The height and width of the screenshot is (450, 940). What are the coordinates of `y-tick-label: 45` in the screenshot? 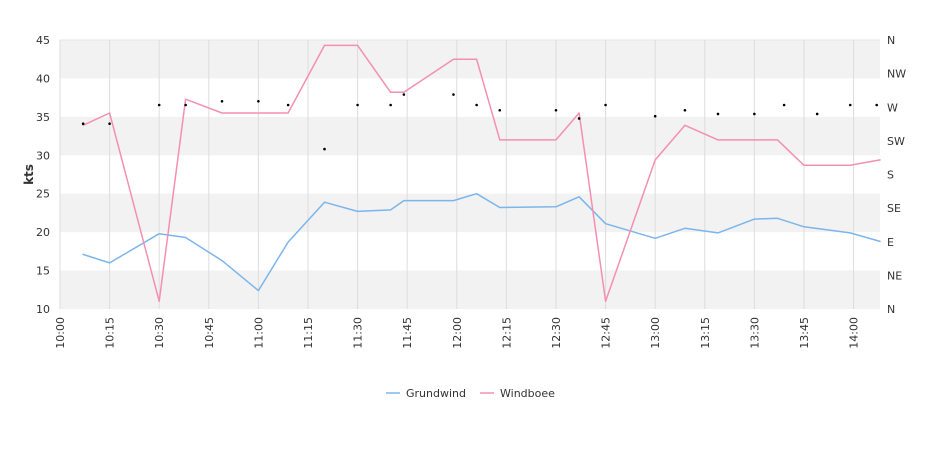 It's located at (43, 40).